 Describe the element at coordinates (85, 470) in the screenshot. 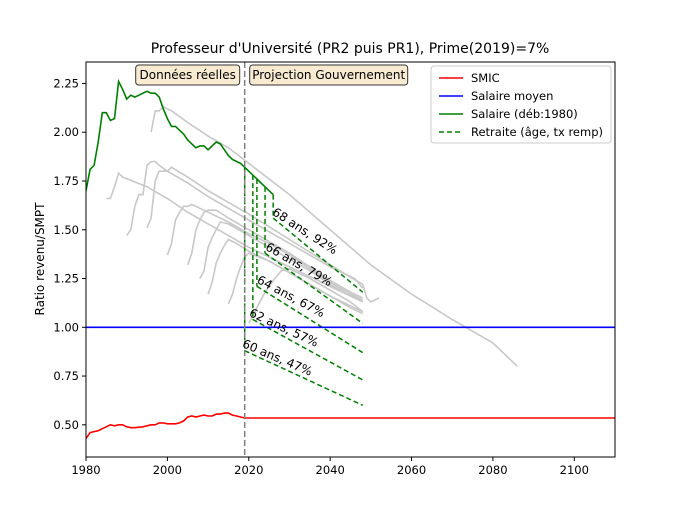

I see `x-tick-label-1: 1980` at that location.